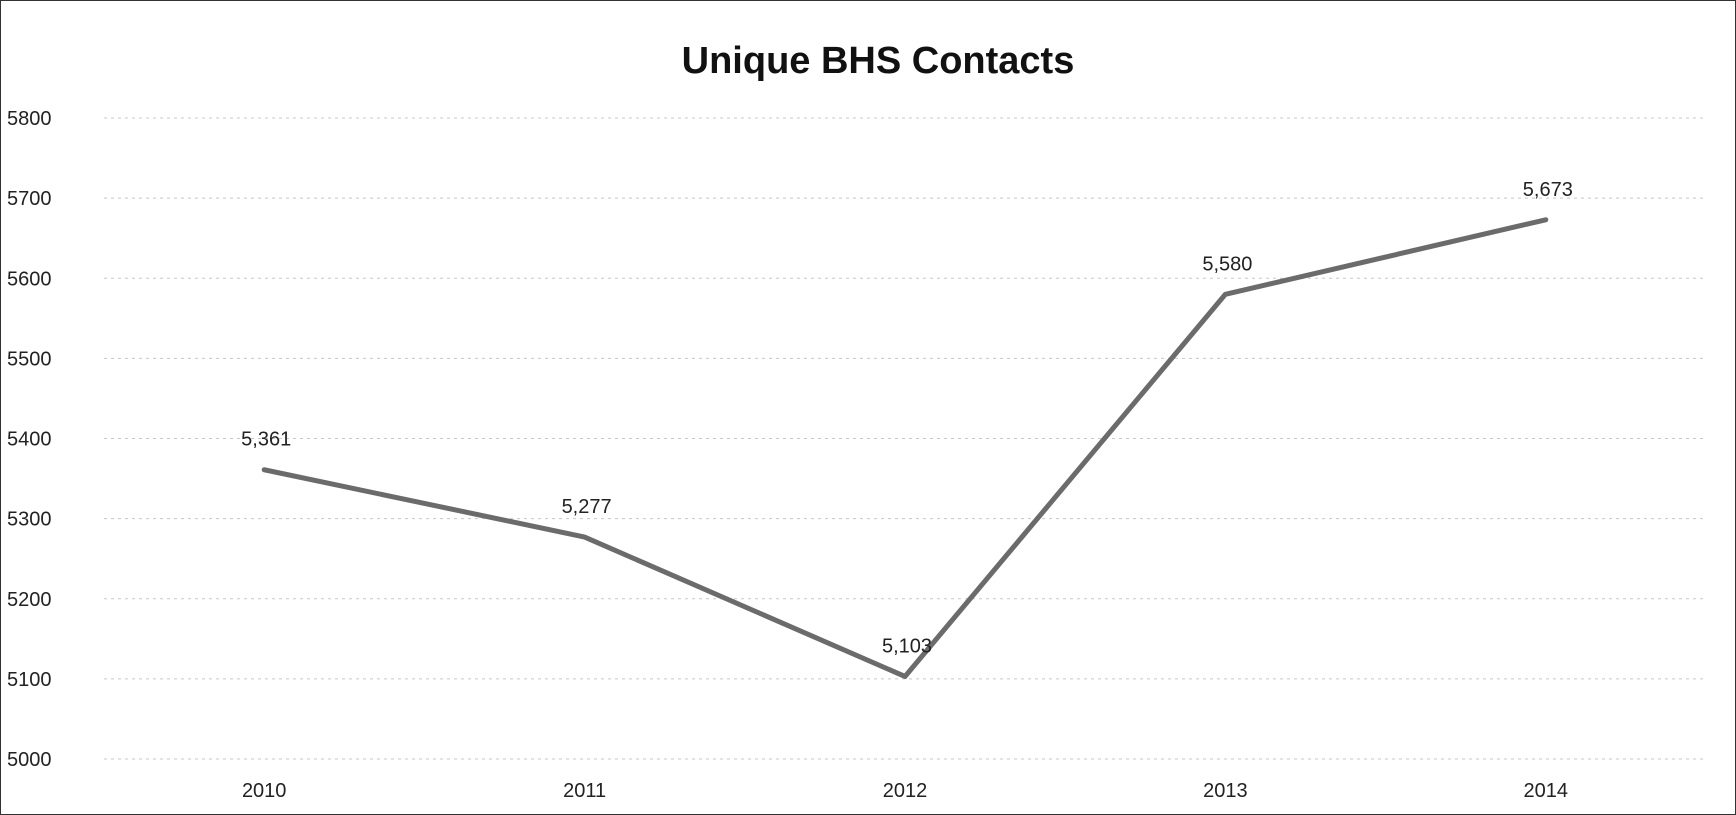  I want to click on data-label: 5,673, so click(1548, 190).